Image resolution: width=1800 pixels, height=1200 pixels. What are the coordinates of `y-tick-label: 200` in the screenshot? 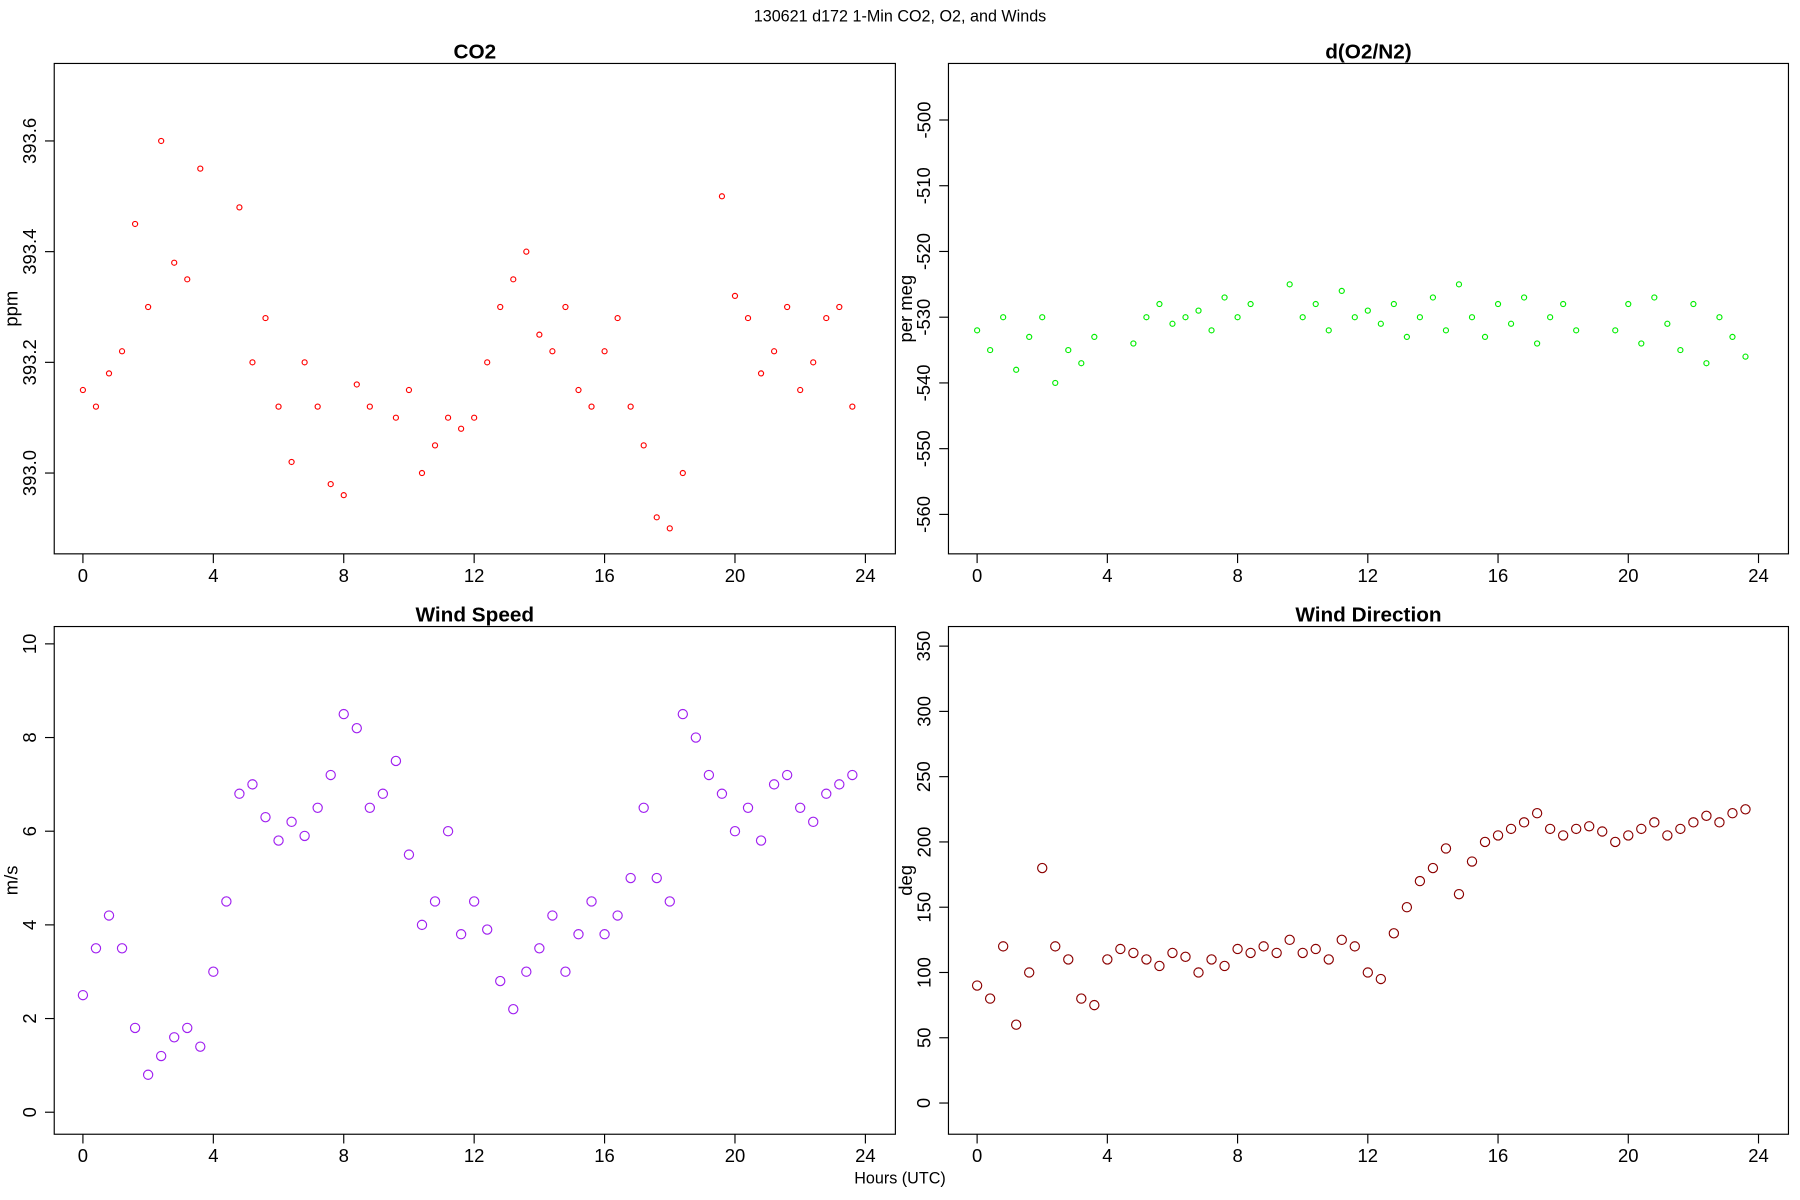 It's located at (923, 842).